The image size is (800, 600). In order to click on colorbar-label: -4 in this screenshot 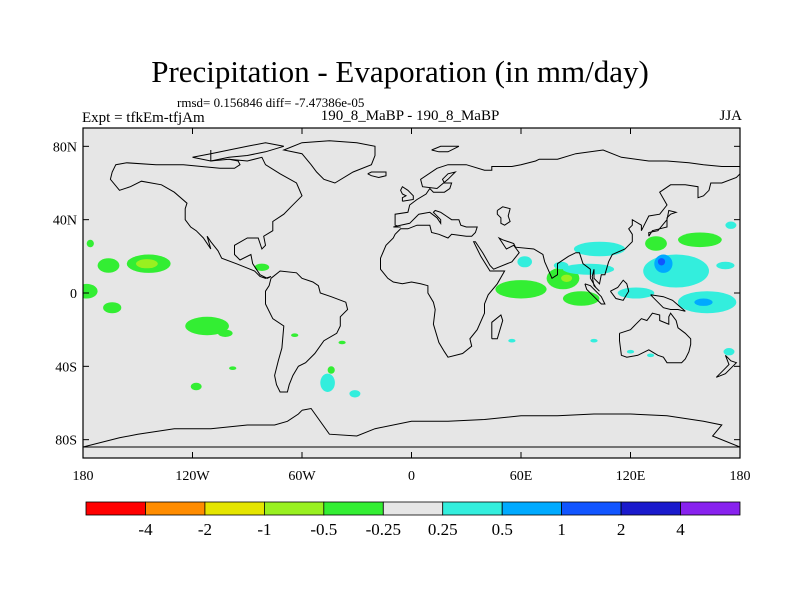, I will do `click(145, 529)`.